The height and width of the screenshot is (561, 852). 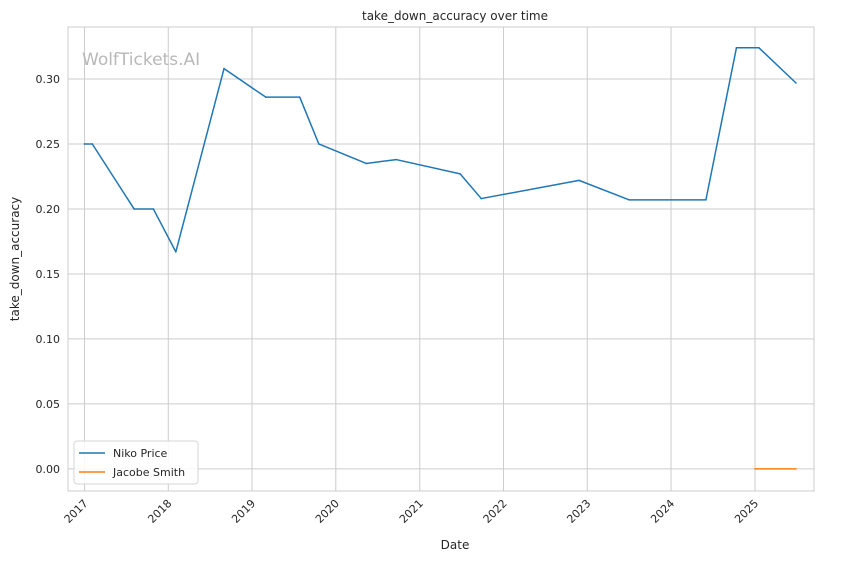 I want to click on y-tick-label: 0.15, so click(x=48, y=274).